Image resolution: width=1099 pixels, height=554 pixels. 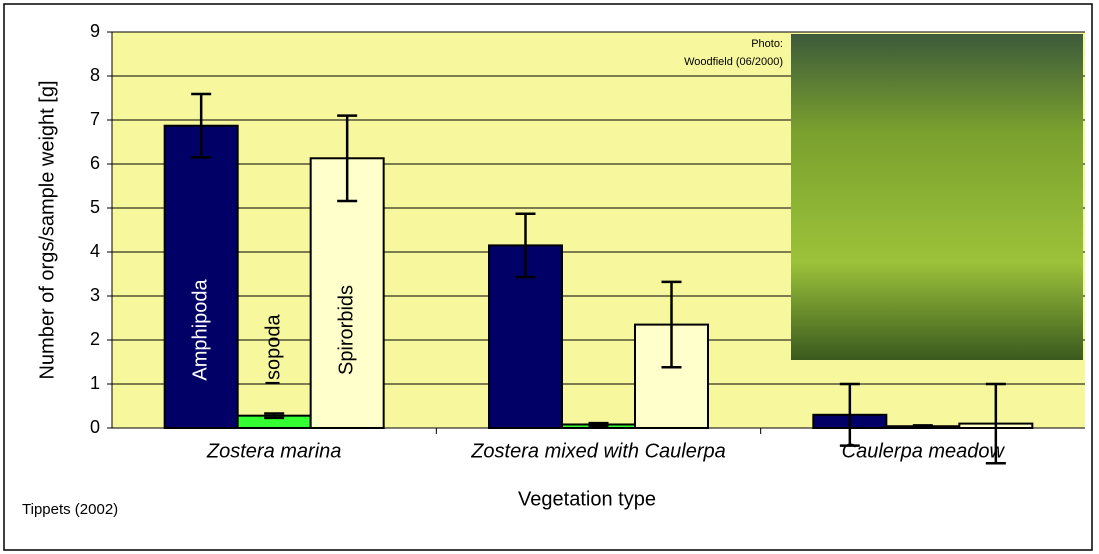 I want to click on legend-label: Amphipoda, so click(x=200, y=330).